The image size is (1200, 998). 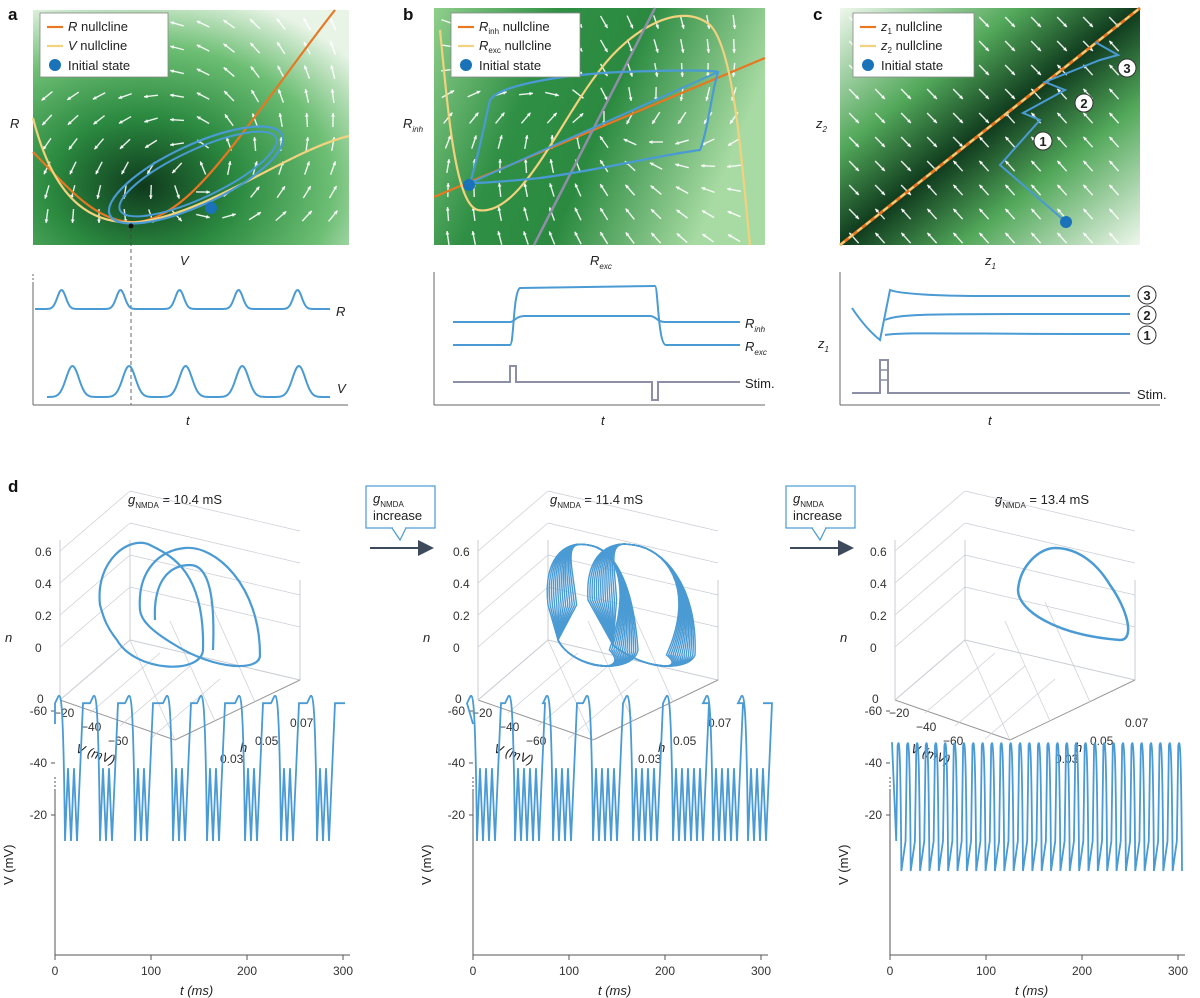 I want to click on h-tick-1-0: 0.07, so click(x=720, y=723).